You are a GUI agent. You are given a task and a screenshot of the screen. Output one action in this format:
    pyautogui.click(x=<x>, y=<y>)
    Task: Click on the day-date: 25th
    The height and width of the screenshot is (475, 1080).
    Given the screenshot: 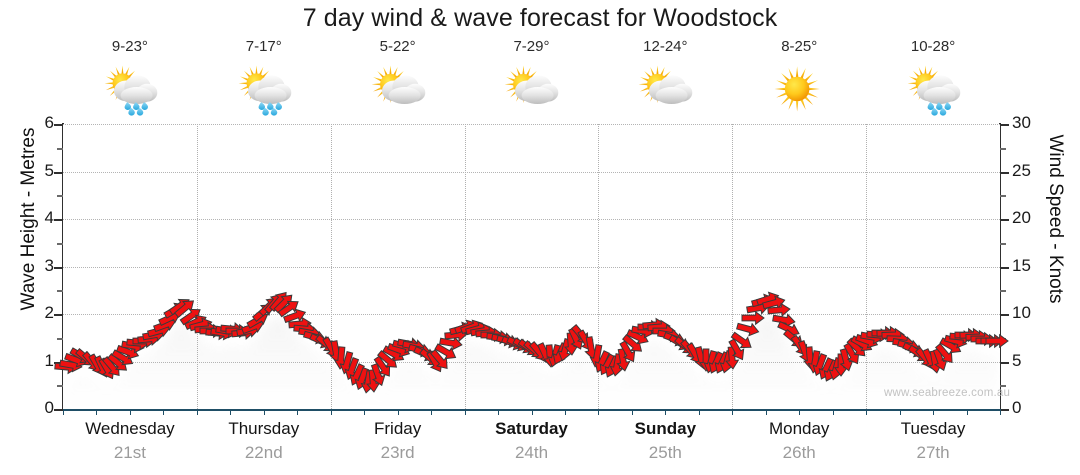 What is the action you would take?
    pyautogui.click(x=665, y=452)
    